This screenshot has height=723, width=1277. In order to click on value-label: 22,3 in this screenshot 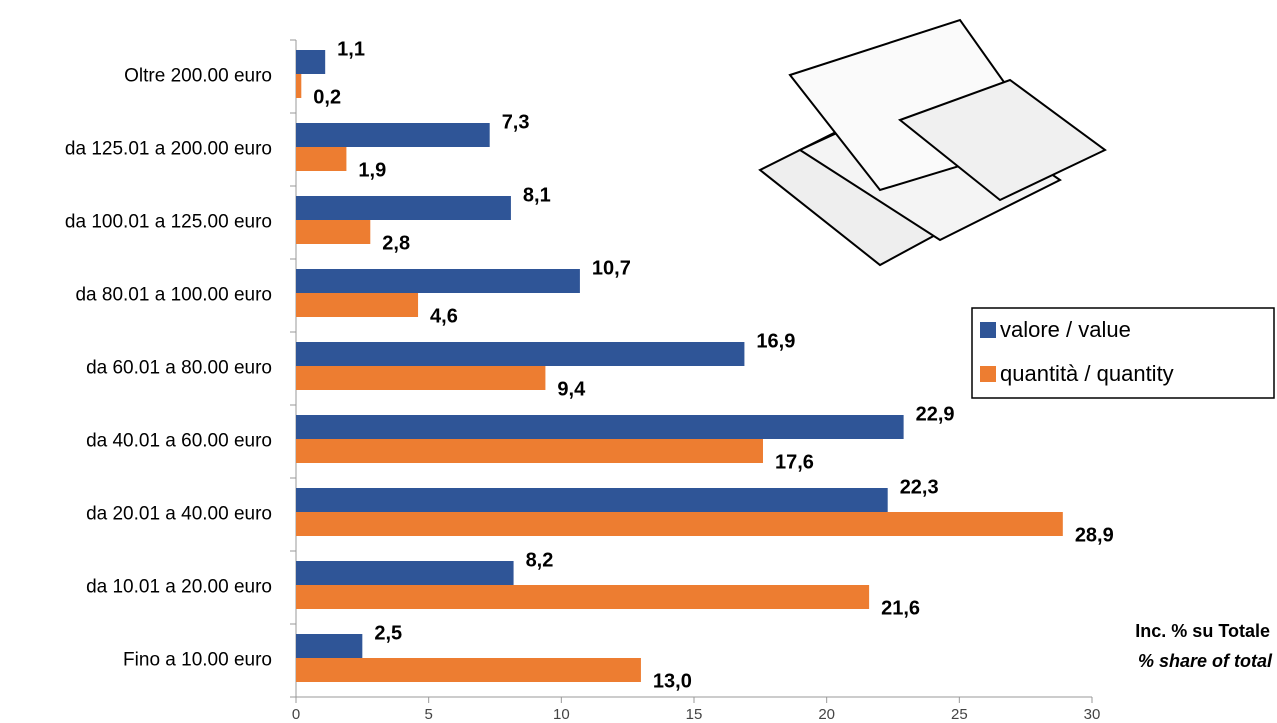, I will do `click(919, 487)`.